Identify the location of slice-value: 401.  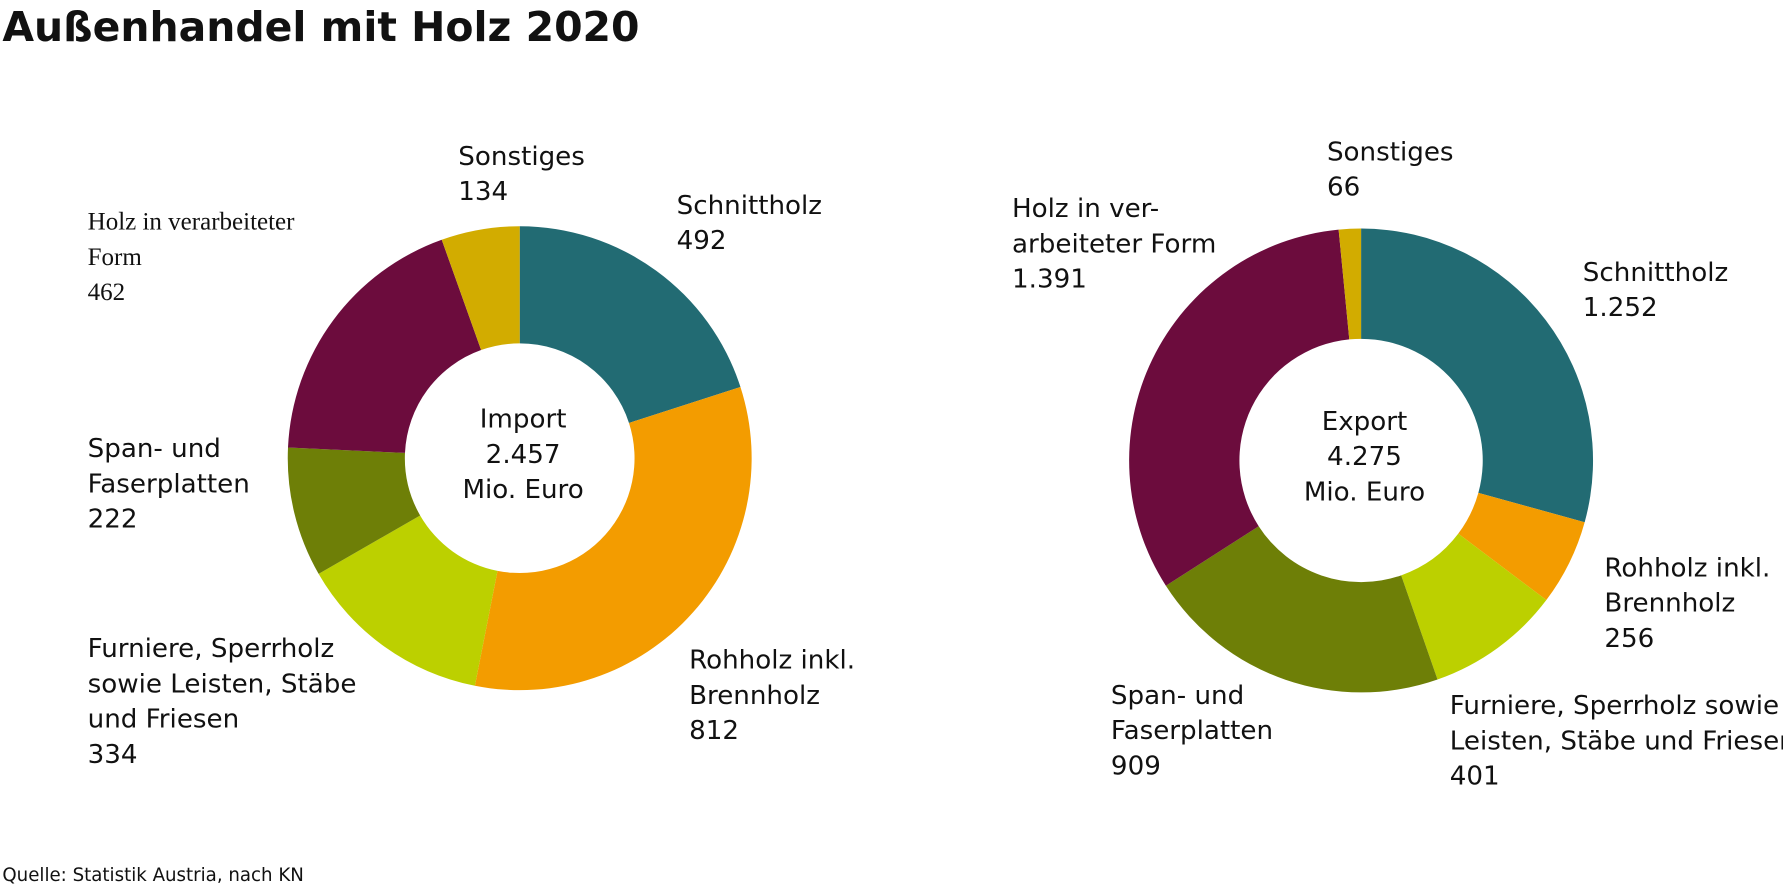
(1475, 777).